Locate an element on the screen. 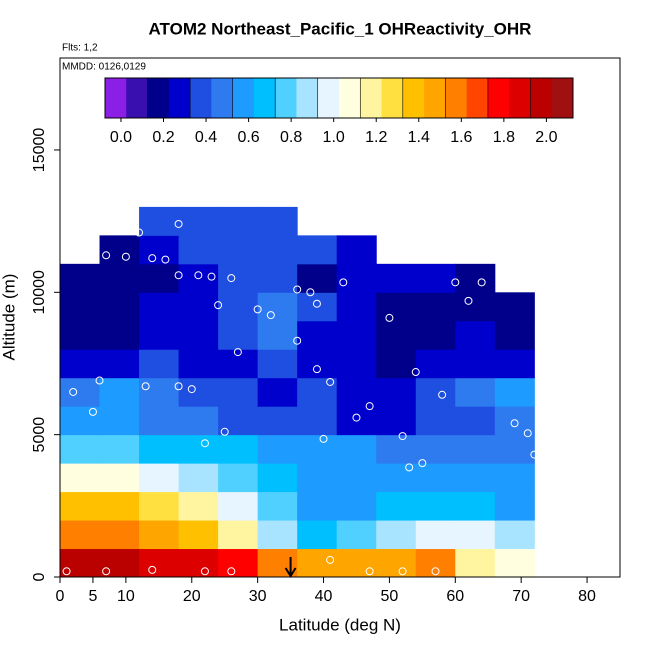  colorbar-tick-label: 1.2 is located at coordinates (376, 137).